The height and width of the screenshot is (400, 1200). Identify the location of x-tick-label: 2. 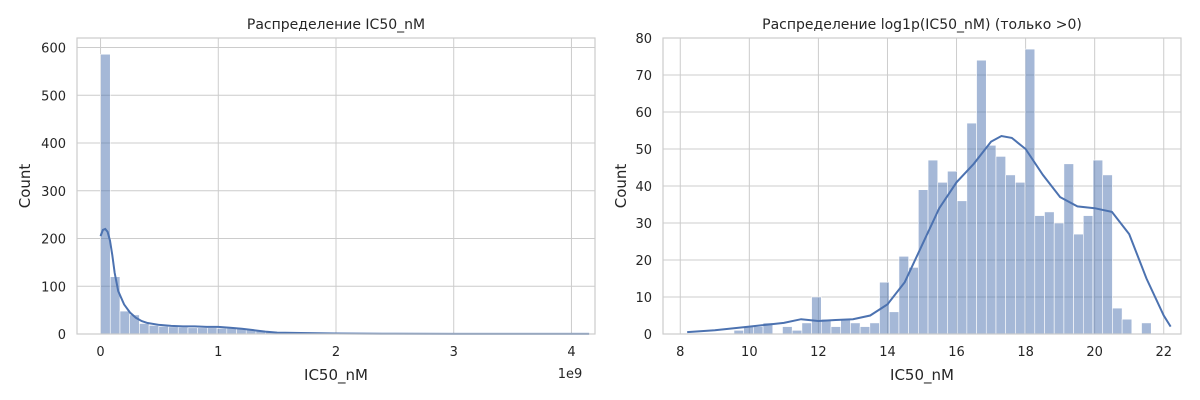
(336, 352).